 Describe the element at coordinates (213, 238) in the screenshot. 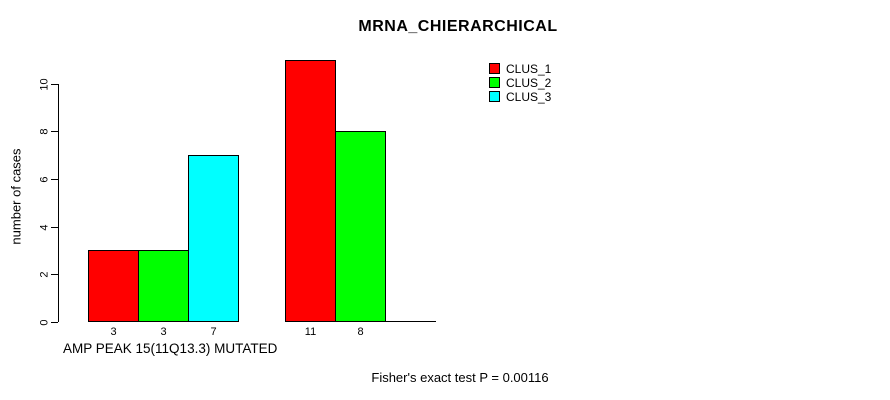

I see `bar-clus_3-group1` at that location.